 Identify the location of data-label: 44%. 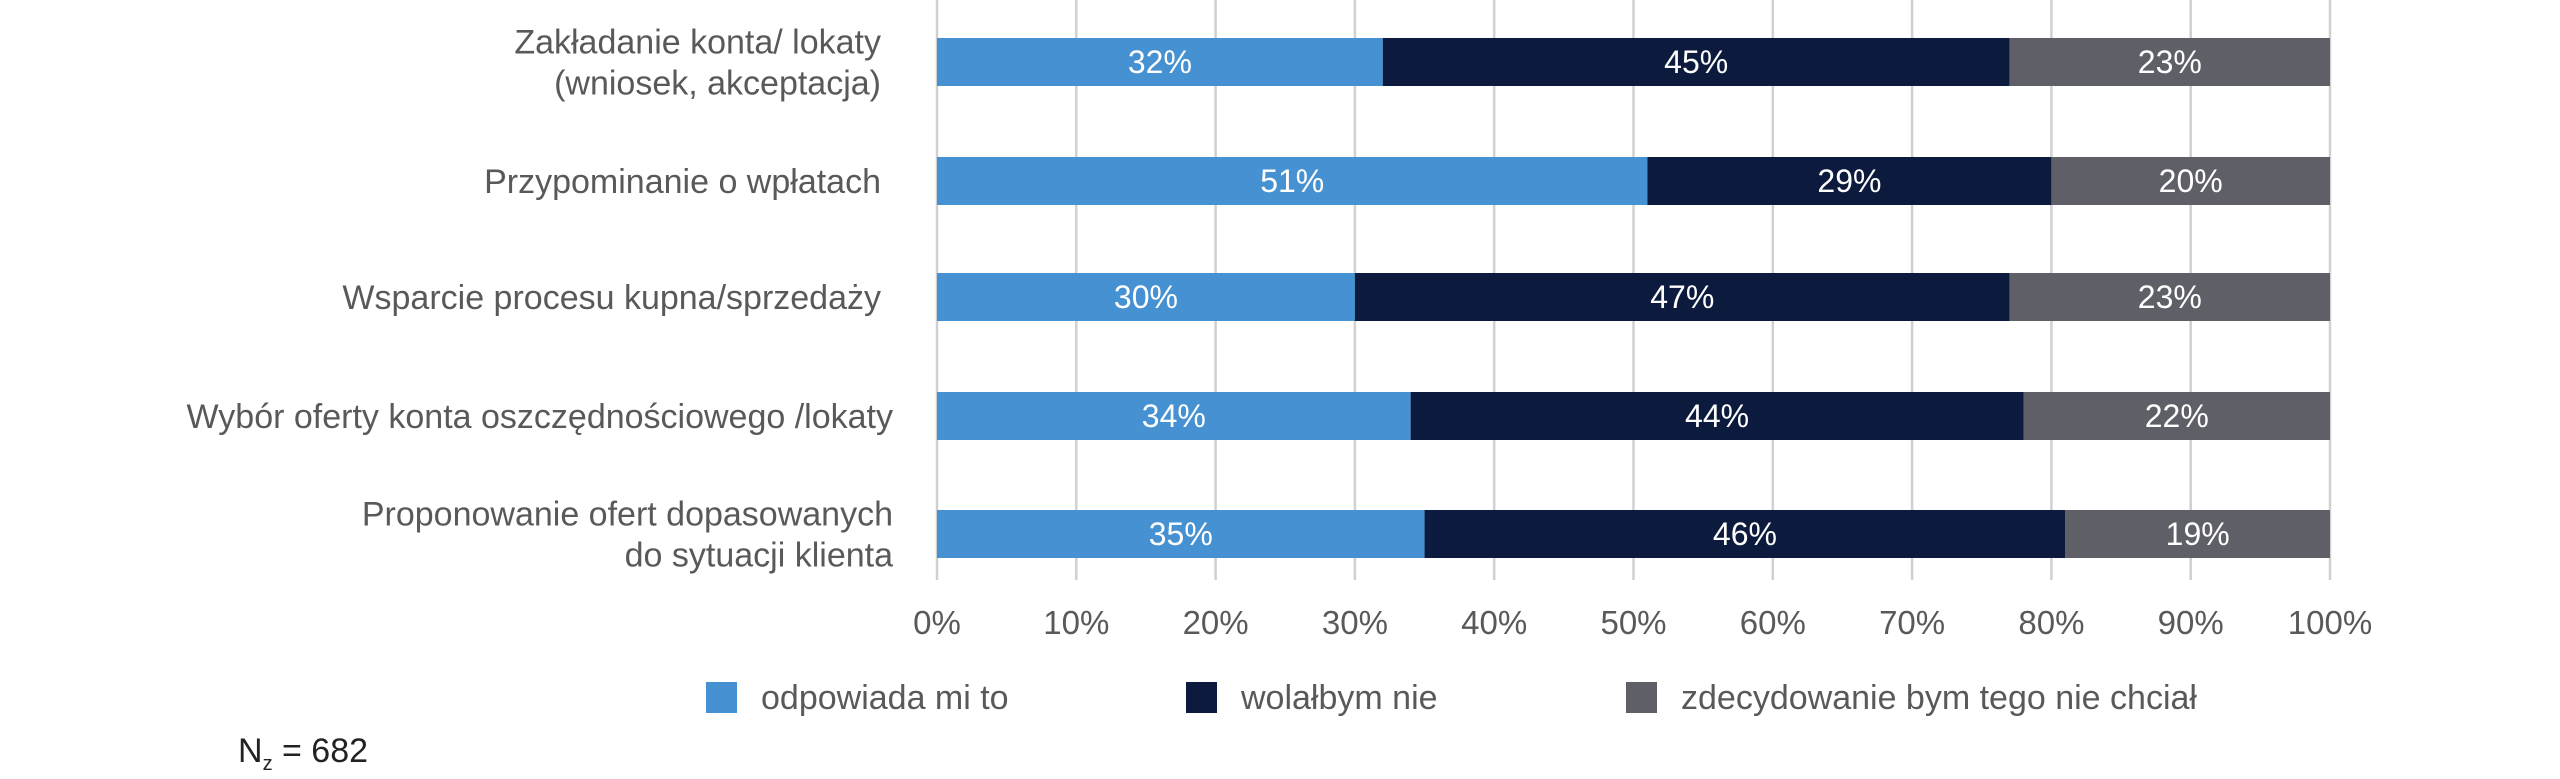
(1717, 416).